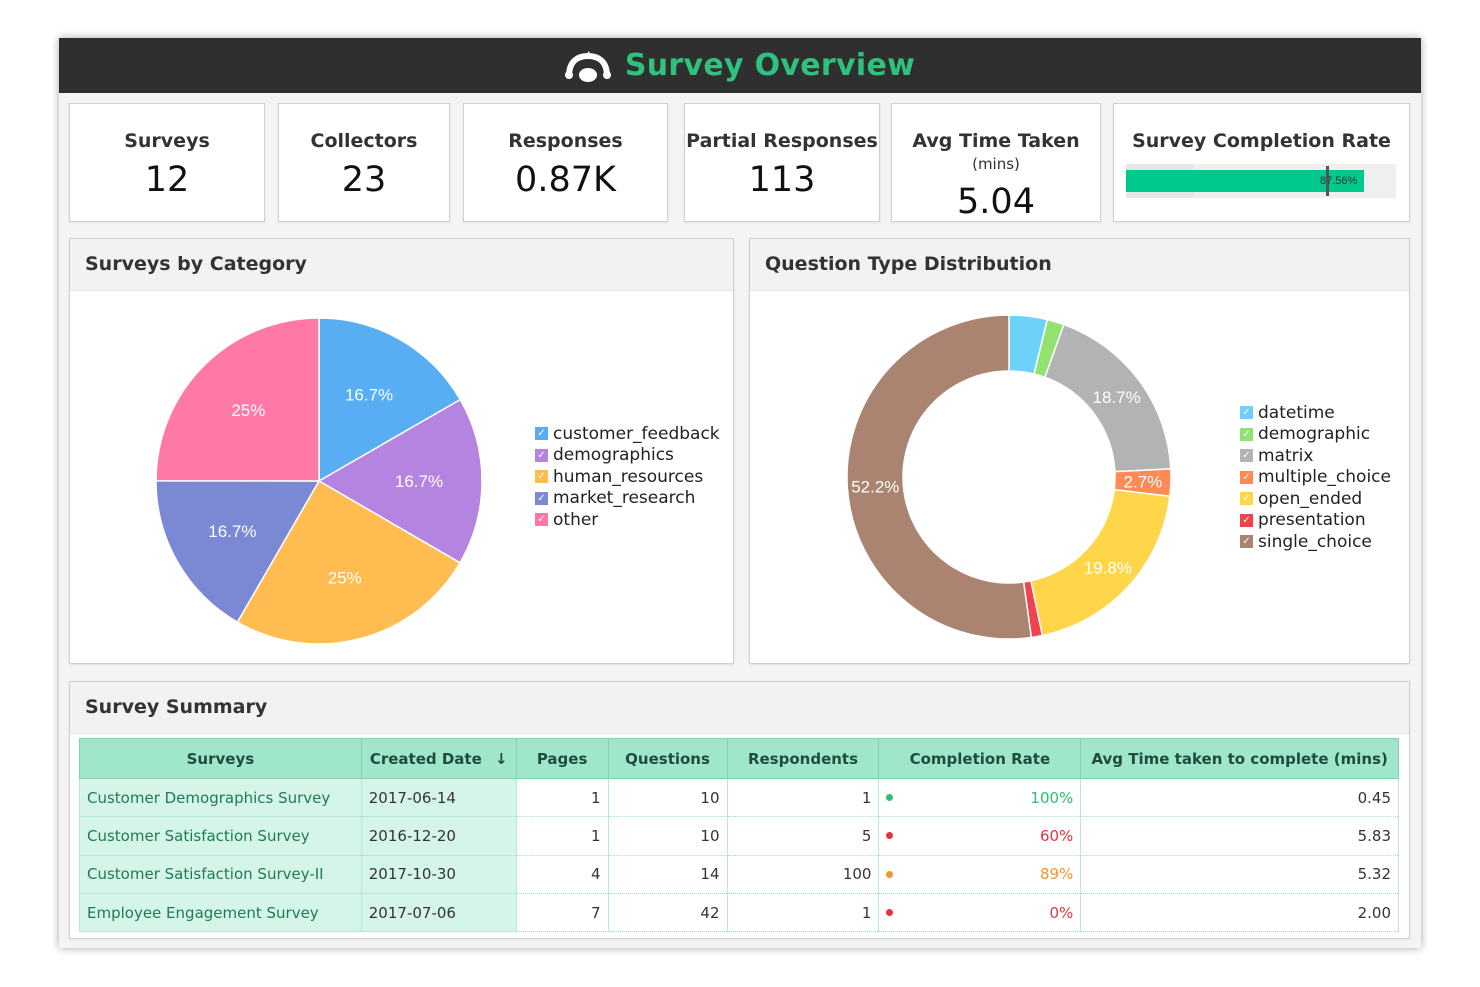 This screenshot has height=987, width=1480. Describe the element at coordinates (562, 874) in the screenshot. I see `cell-pages: 4` at that location.